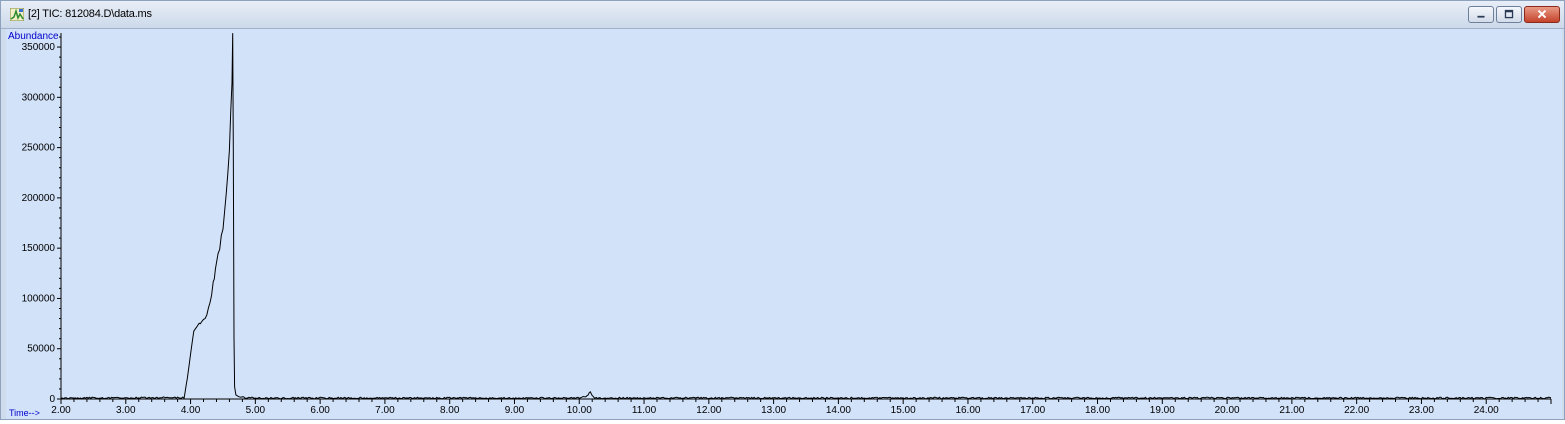 The image size is (1565, 424). Describe the element at coordinates (782, 15) in the screenshot. I see `title-bar: [2] TIC: 812084.D\data.ms` at that location.